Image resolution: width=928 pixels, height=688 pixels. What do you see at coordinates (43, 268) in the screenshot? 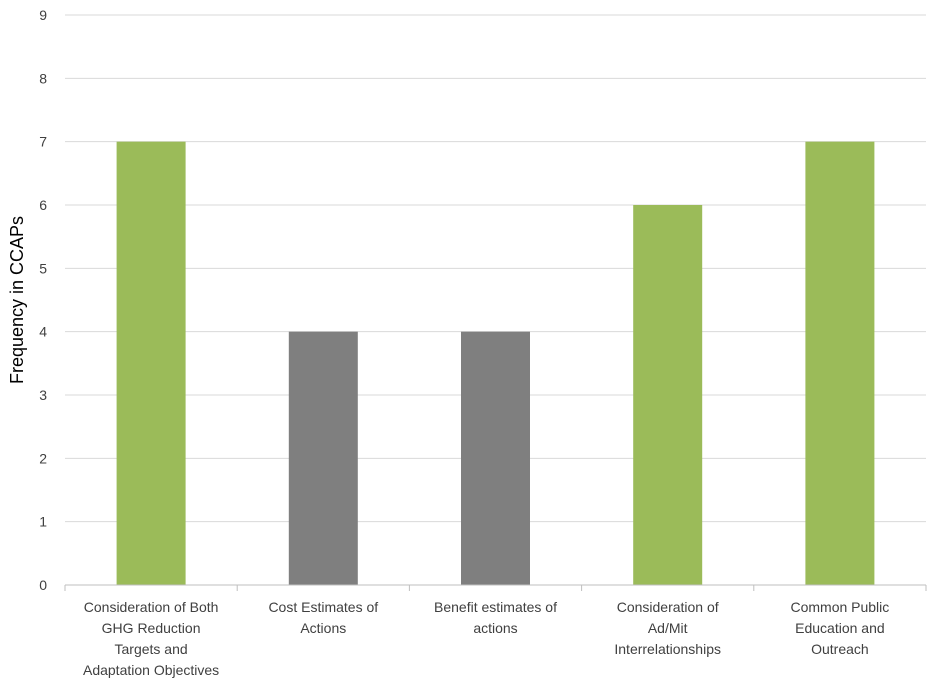
I see `y-tick-label: 5` at bounding box center [43, 268].